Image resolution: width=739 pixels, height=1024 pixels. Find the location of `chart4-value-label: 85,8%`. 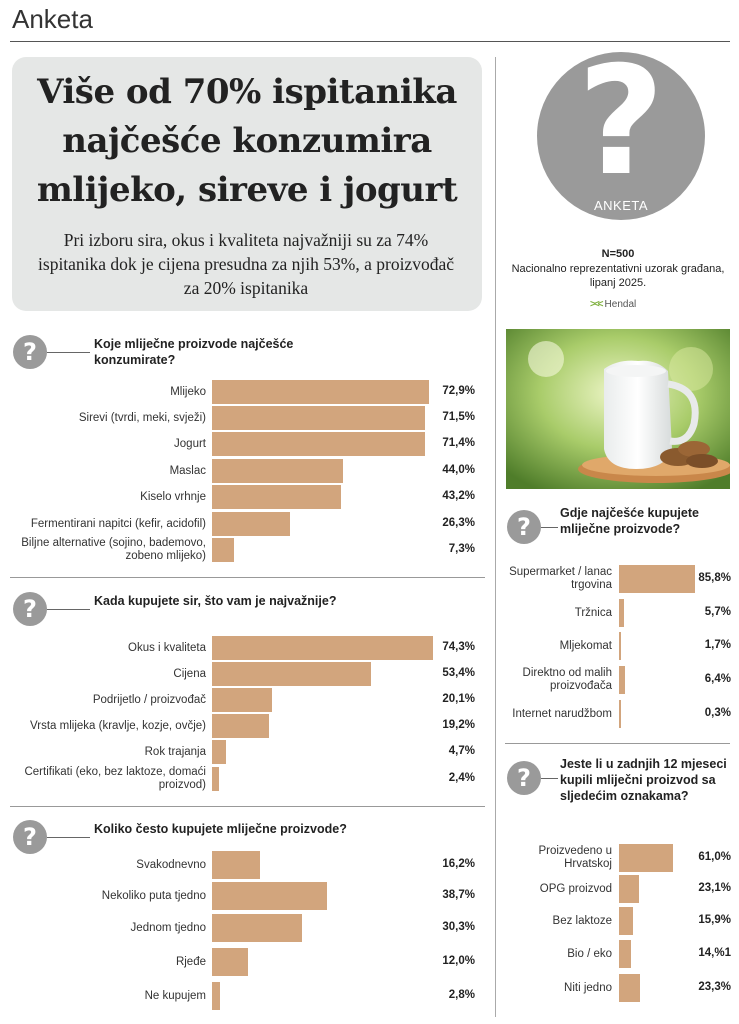

chart4-value-label: 85,8% is located at coordinates (714, 578).